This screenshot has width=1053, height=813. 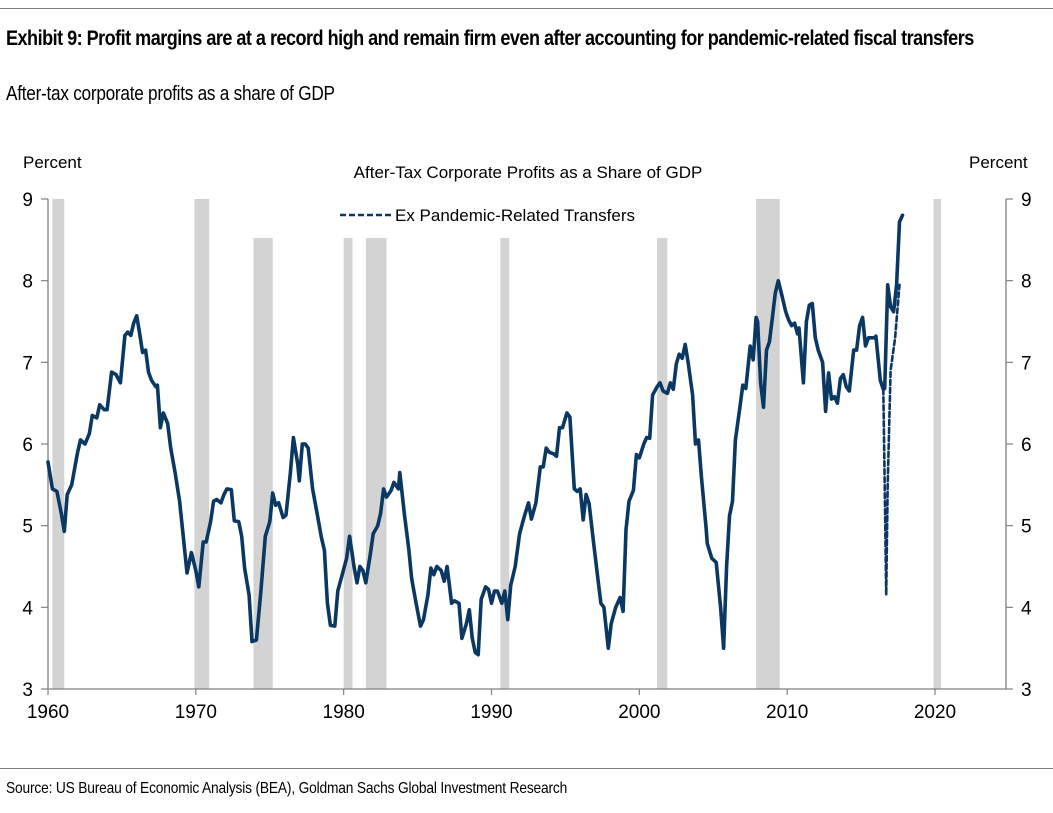 What do you see at coordinates (787, 712) in the screenshot?
I see `x-tick-label: 2010` at bounding box center [787, 712].